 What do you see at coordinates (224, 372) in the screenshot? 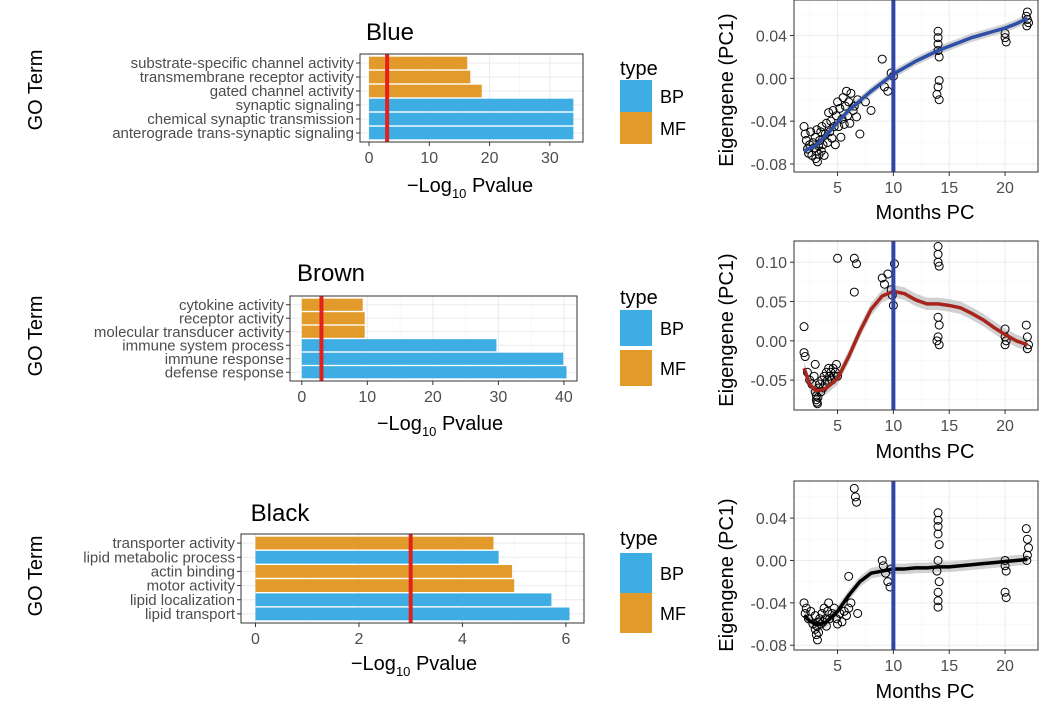
I see `category-label: defense response` at bounding box center [224, 372].